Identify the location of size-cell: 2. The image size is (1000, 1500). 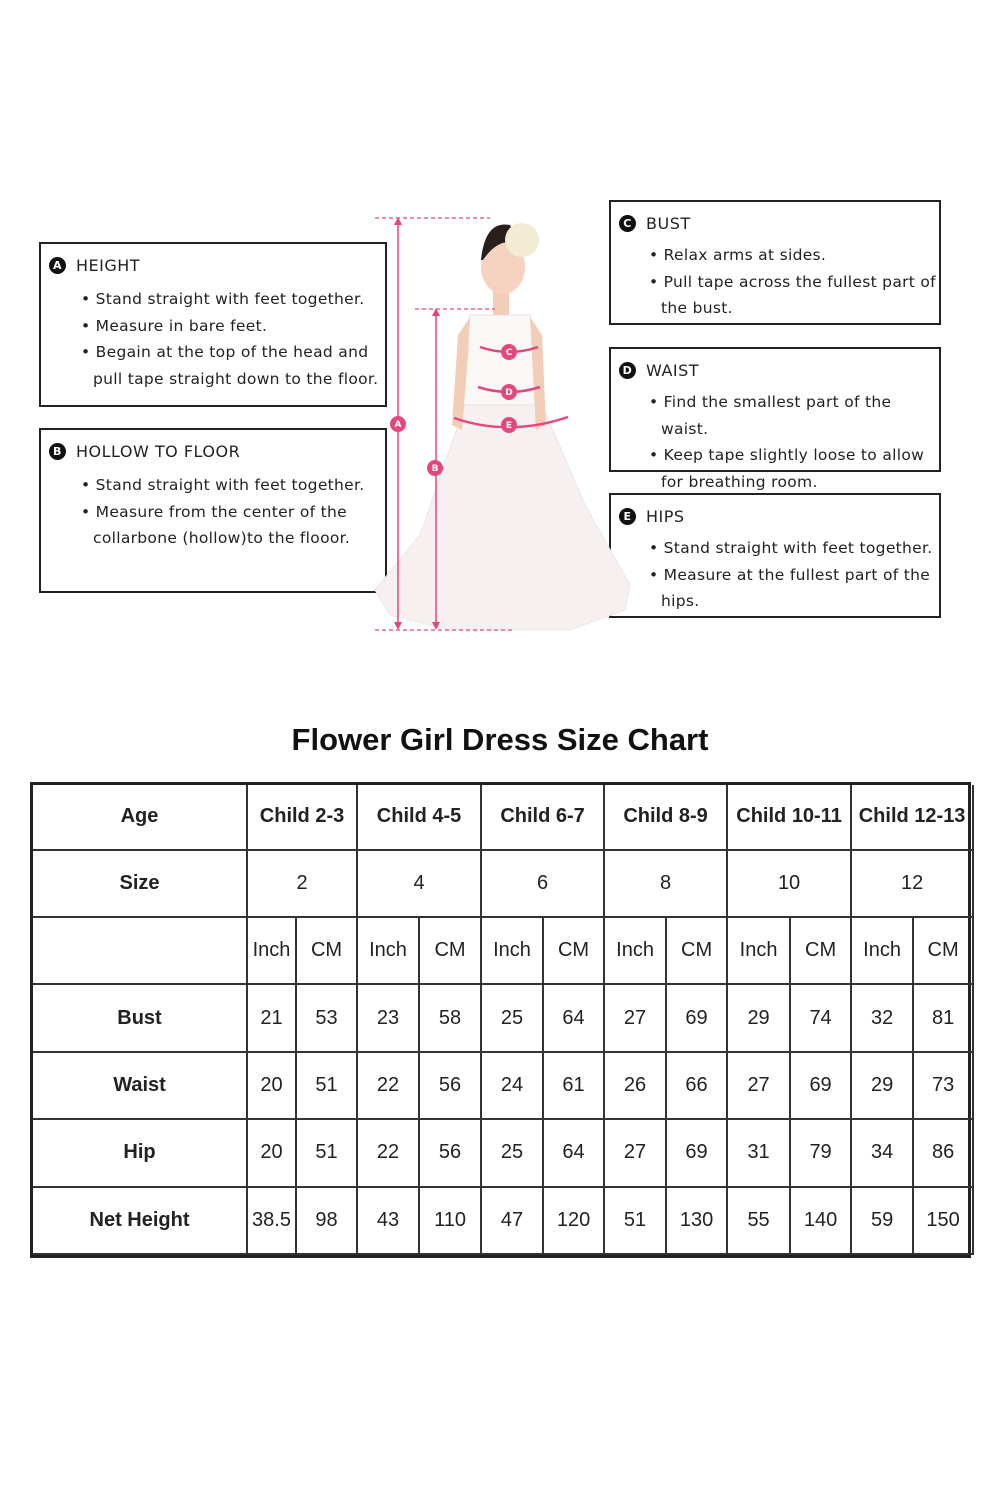
(302, 883).